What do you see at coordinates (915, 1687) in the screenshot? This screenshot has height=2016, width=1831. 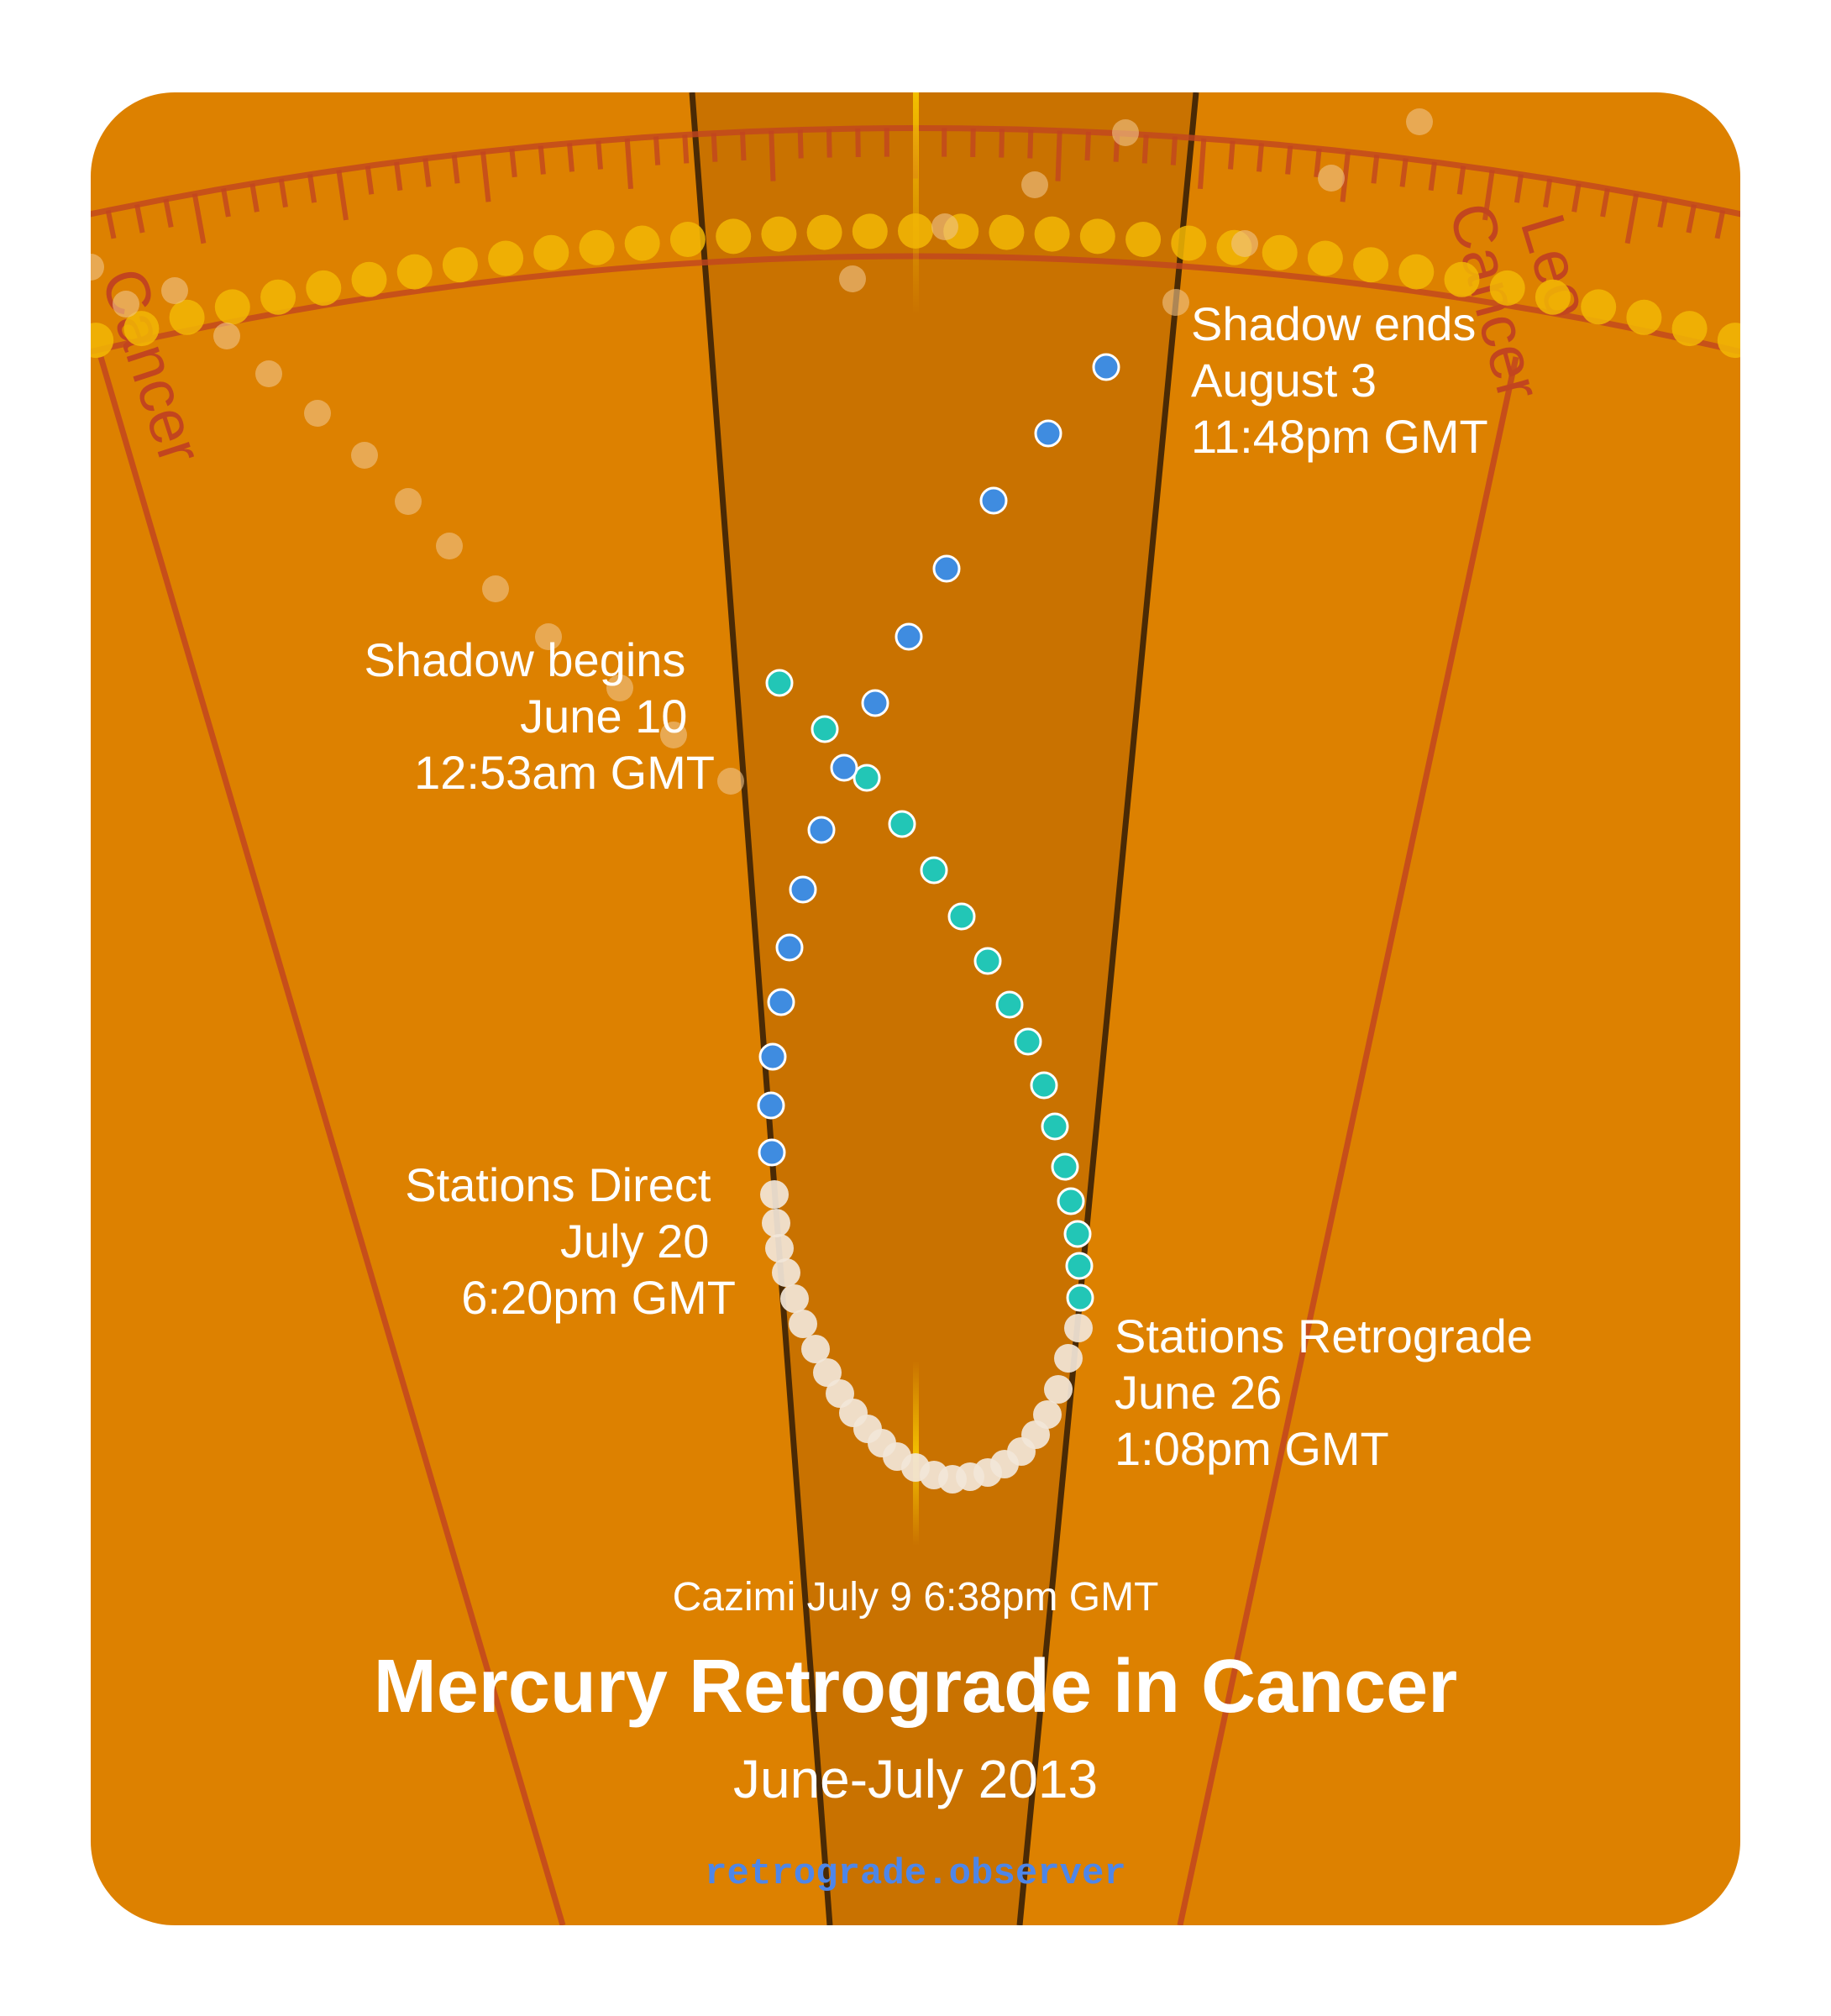 I see `diagram-title: Mercury Retrograde in Cancer` at bounding box center [915, 1687].